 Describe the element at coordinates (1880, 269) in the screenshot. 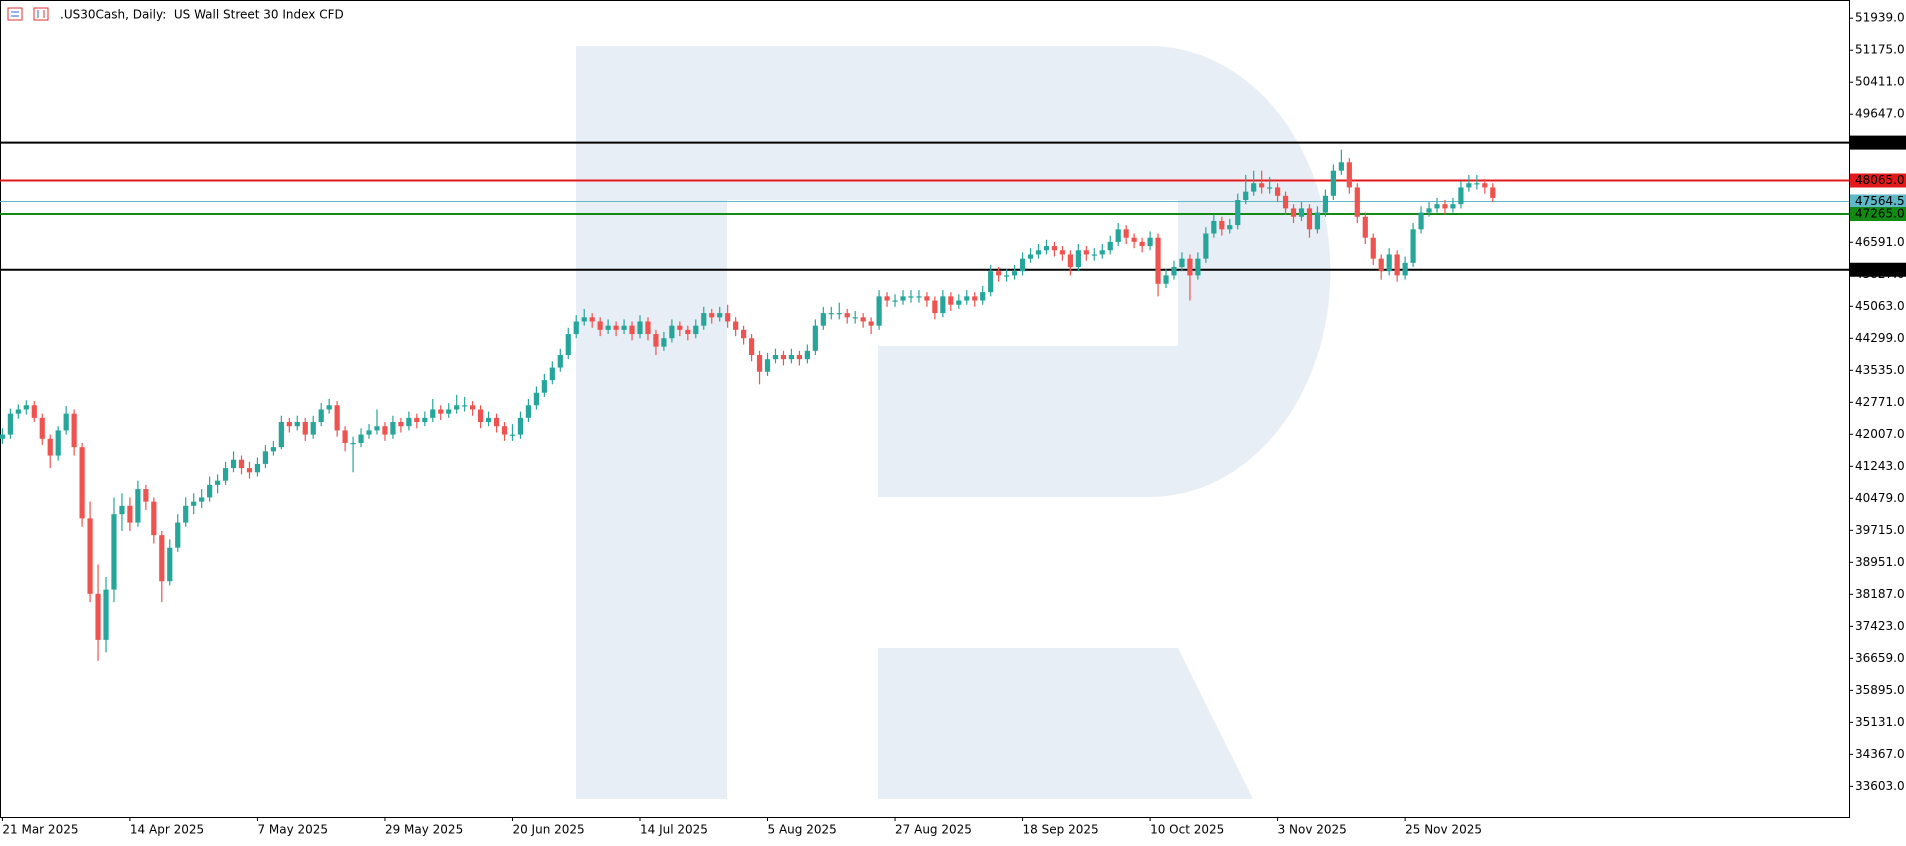

I see `level-label: 45935.0` at that location.